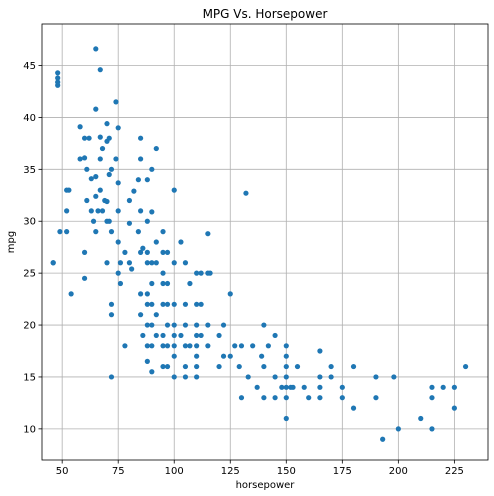 The image size is (494, 496). What do you see at coordinates (29, 326) in the screenshot?
I see `y-tick-label: 20` at bounding box center [29, 326].